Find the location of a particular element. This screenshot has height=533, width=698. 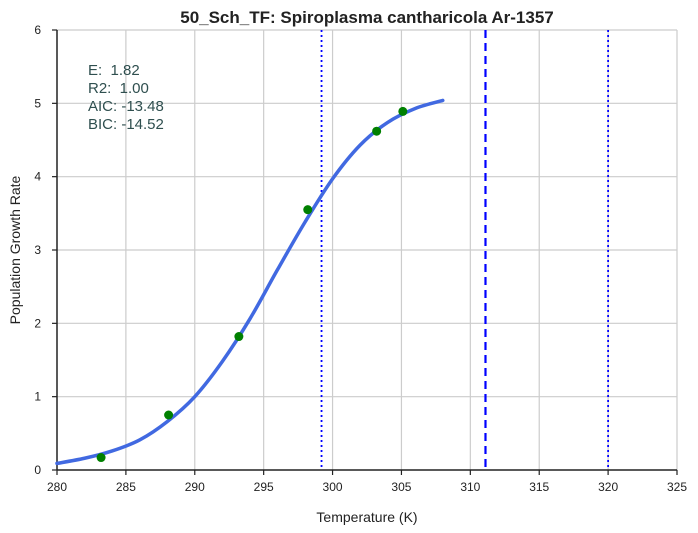

x-tick-label-300: 300 is located at coordinates (333, 487).